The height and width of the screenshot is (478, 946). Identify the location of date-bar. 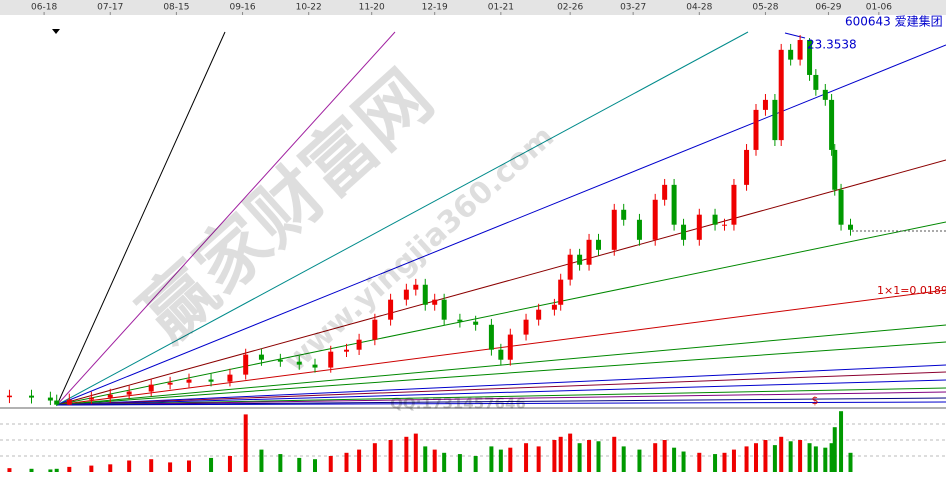
(473, 7).